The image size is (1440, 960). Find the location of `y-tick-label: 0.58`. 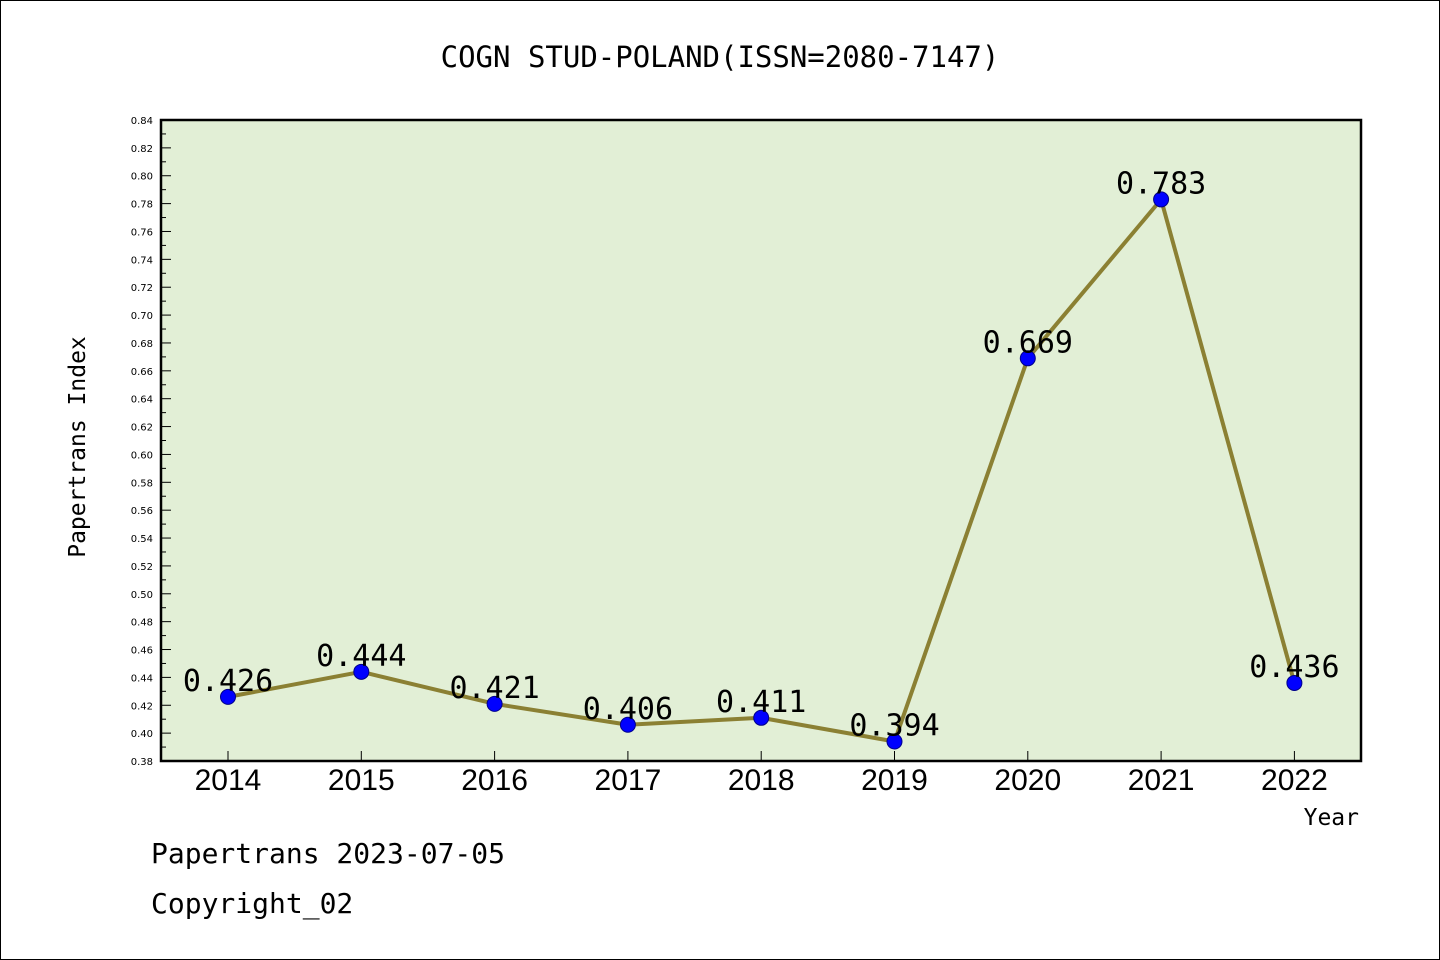

y-tick-label: 0.58 is located at coordinates (142, 483).